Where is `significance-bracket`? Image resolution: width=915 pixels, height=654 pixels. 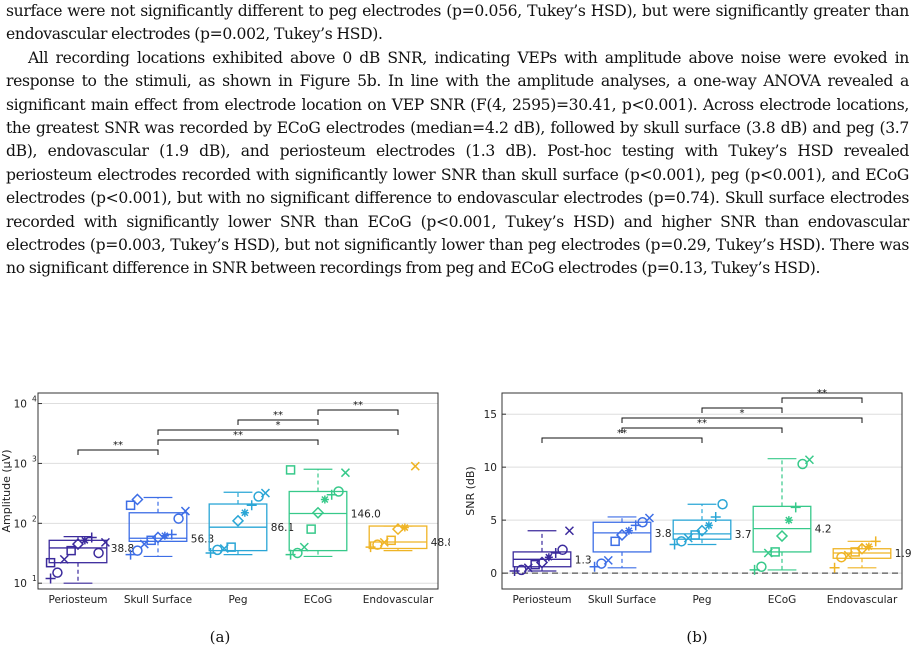 significance-bracket is located at coordinates (742, 410).